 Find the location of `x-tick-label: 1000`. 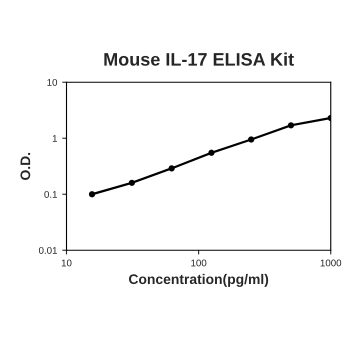

x-tick-label: 1000 is located at coordinates (331, 263).